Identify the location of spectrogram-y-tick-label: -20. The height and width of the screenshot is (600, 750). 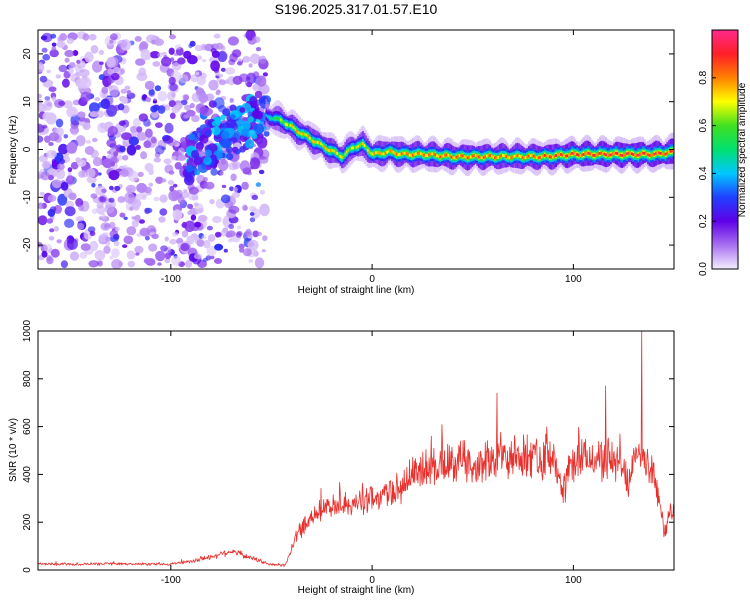
(27, 244).